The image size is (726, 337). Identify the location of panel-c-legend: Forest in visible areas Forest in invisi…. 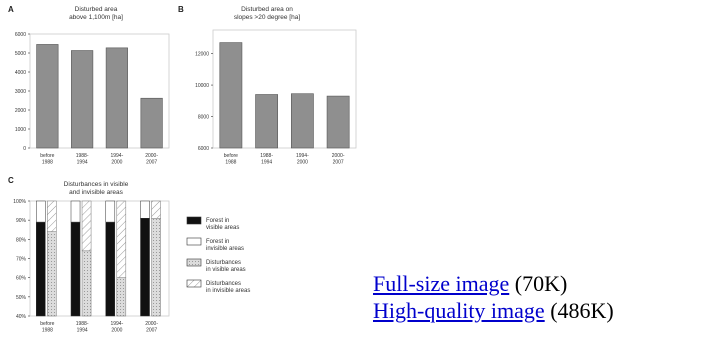
(218, 255).